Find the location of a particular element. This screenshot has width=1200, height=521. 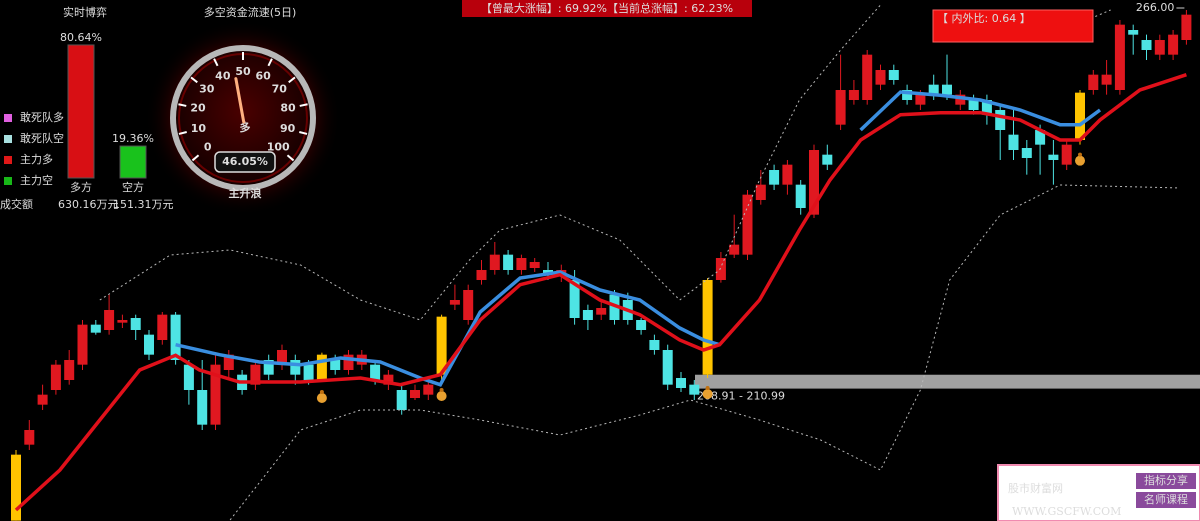

support-zone is located at coordinates (947, 381).